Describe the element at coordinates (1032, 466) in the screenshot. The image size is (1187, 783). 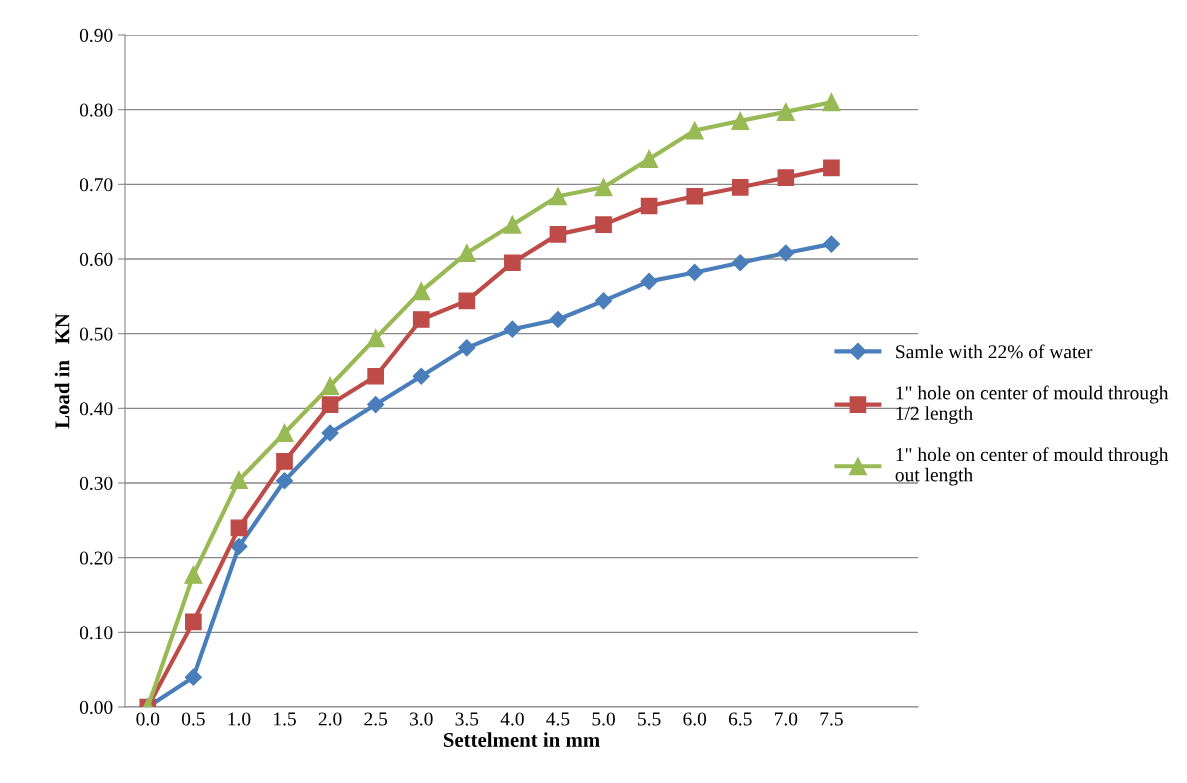
I see `legend-label: 1" hole on center of mould through out length` at that location.